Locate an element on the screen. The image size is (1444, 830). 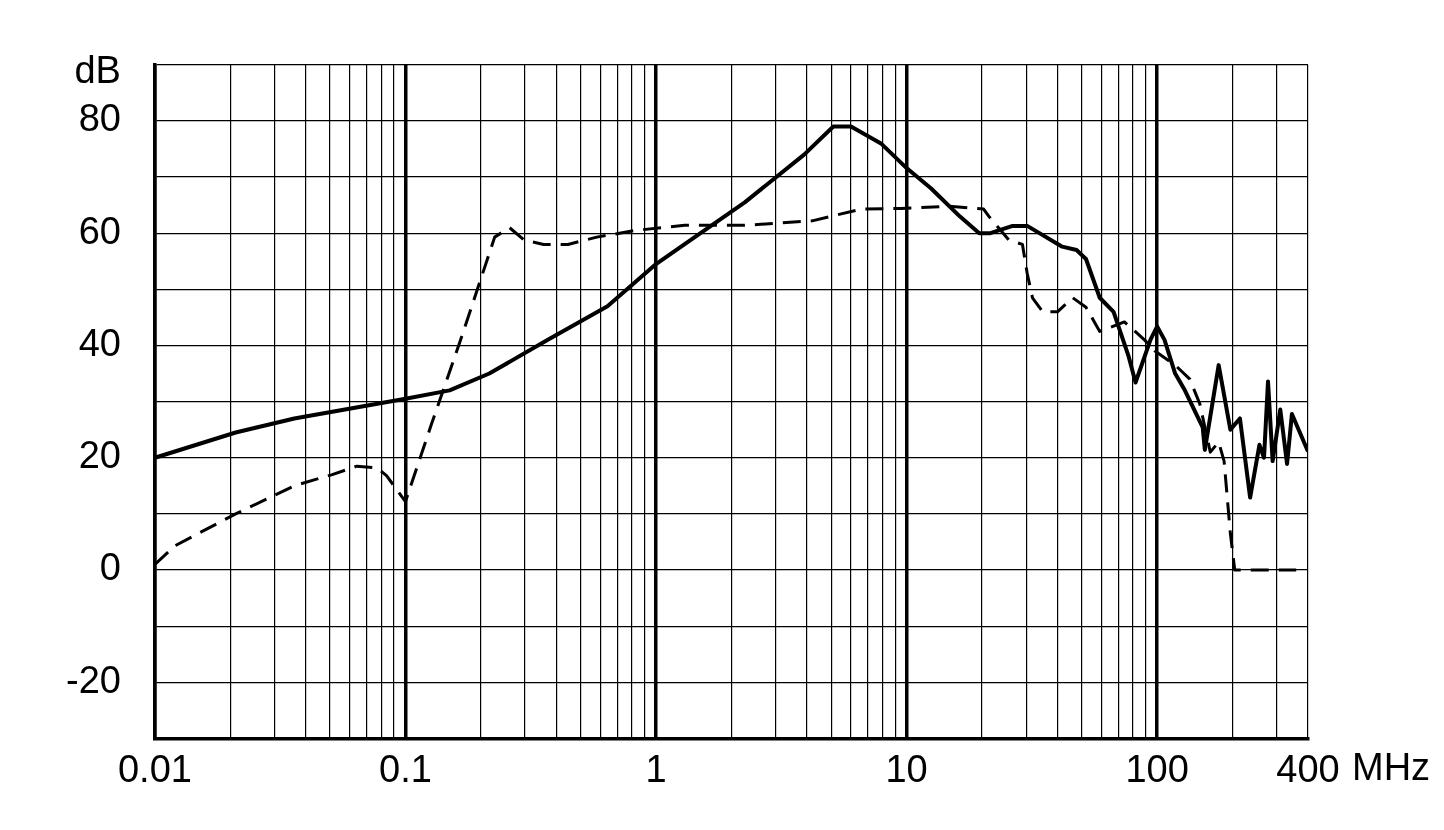
y-tick-label: 80 is located at coordinates (99, 118).